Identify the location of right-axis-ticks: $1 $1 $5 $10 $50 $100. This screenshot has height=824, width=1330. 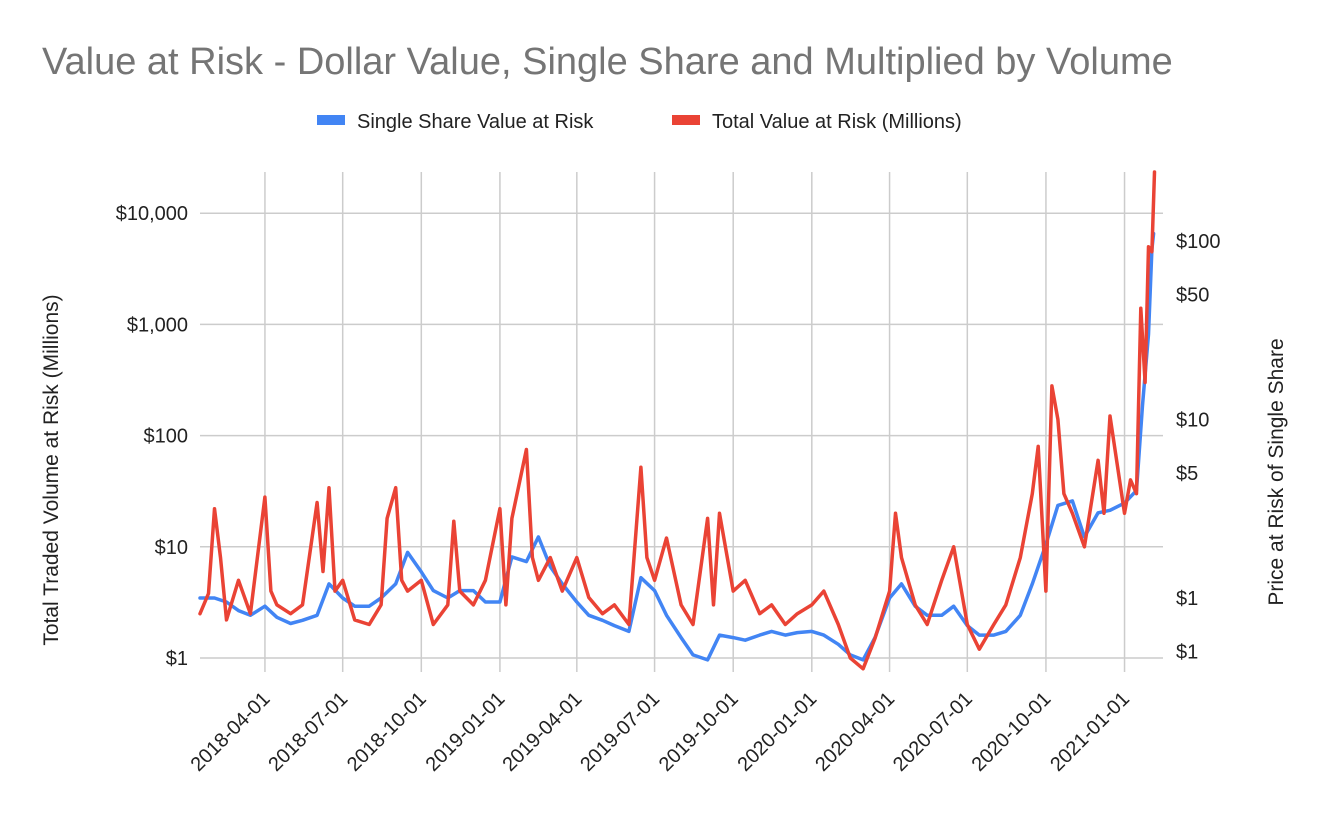
(1198, 447).